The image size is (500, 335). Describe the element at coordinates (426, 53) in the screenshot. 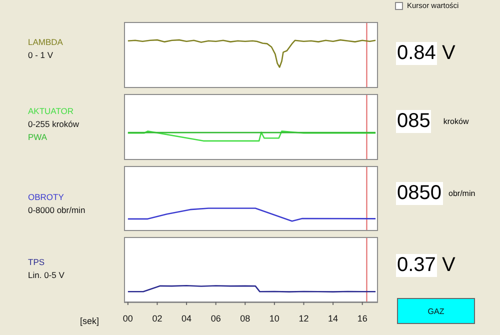

I see `text: 0.84 V` at that location.